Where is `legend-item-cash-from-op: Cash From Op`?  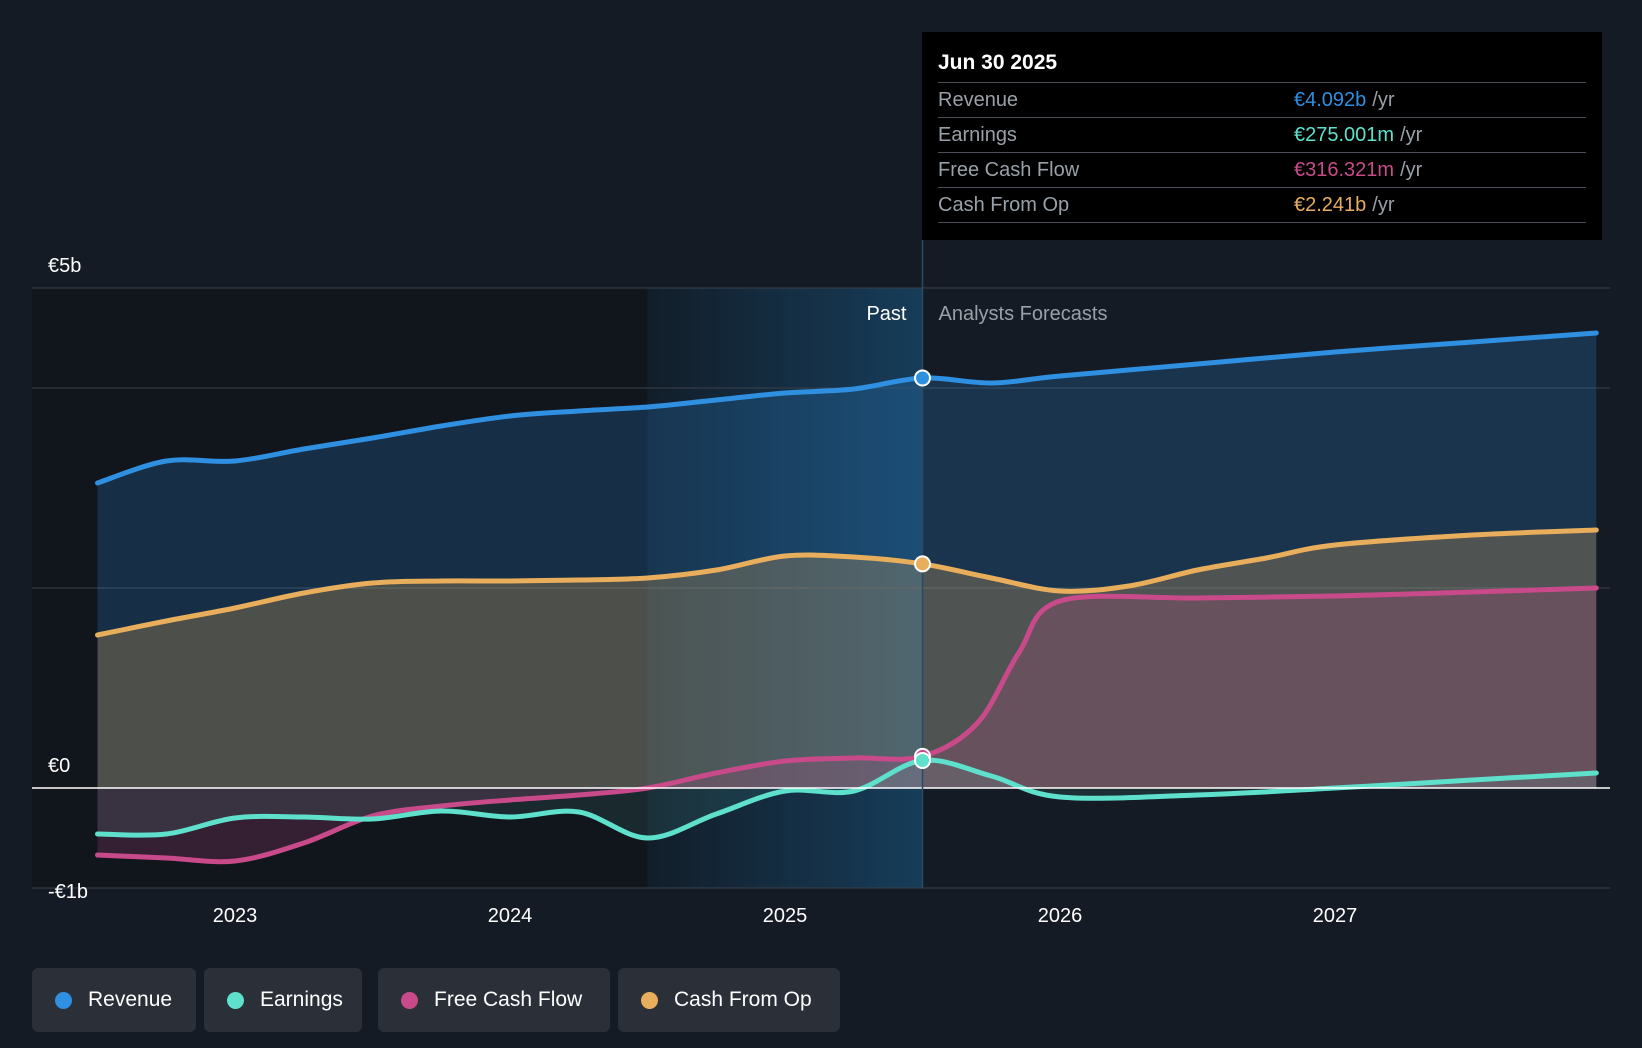 legend-item-cash-from-op: Cash From Op is located at coordinates (729, 1000).